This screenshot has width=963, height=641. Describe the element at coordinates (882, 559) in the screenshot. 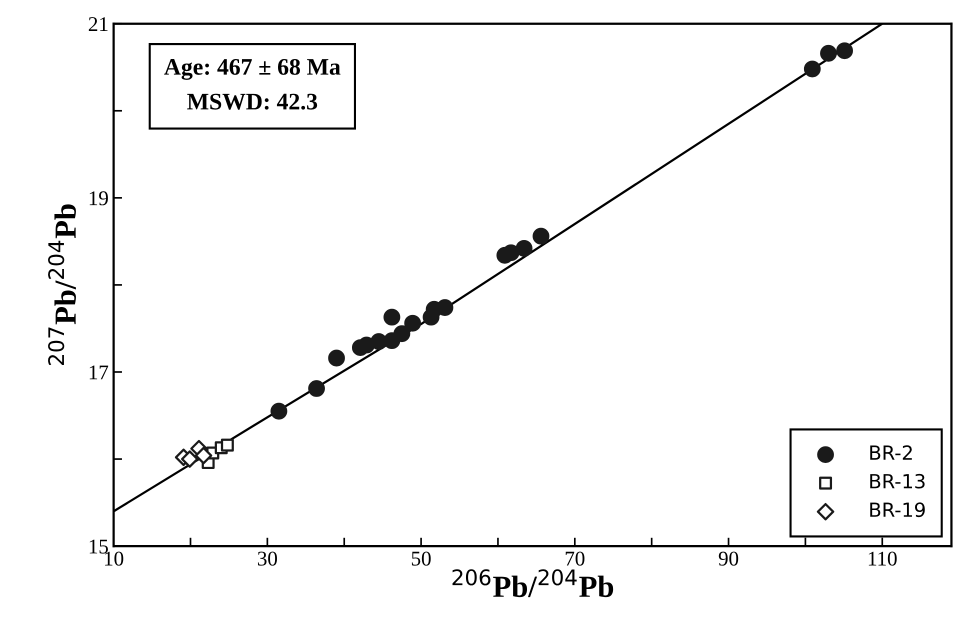

I see `x-tick-label: 110` at that location.